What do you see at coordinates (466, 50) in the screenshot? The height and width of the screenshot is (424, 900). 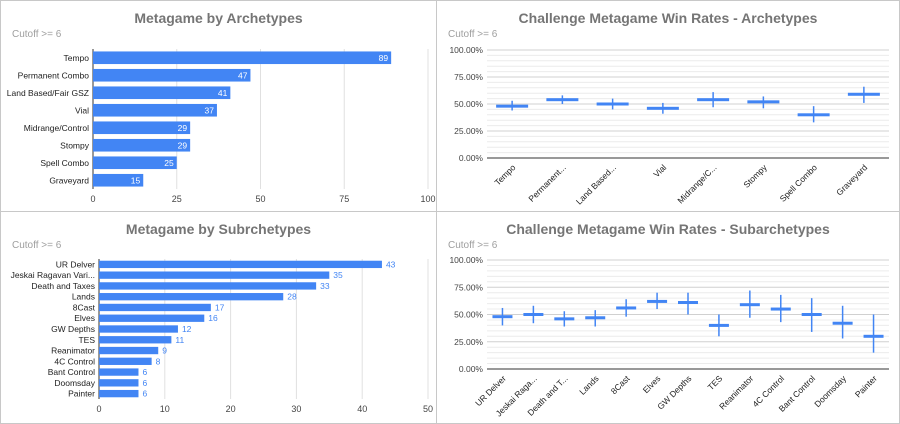 I see `y-tick-label: 100.00%` at bounding box center [466, 50].